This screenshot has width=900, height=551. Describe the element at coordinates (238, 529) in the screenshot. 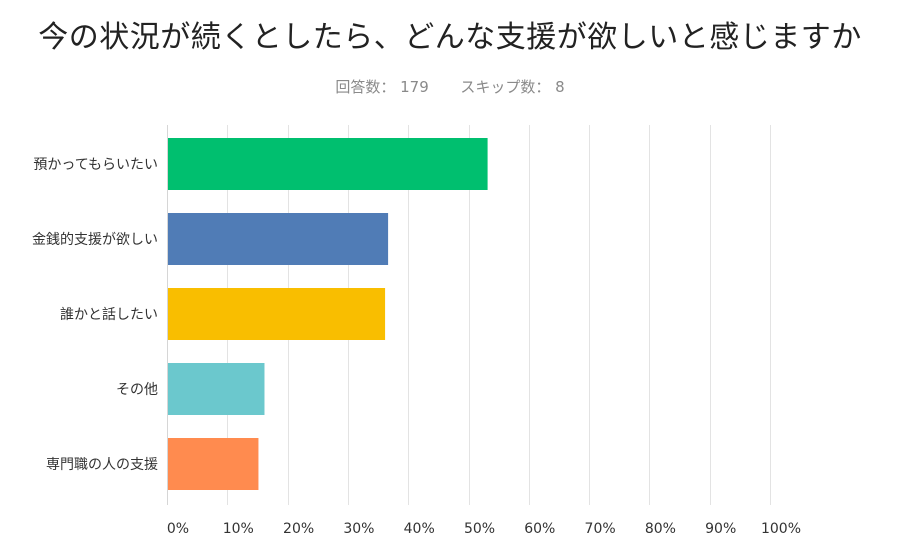

I see `tick-label-1: 10%` at that location.